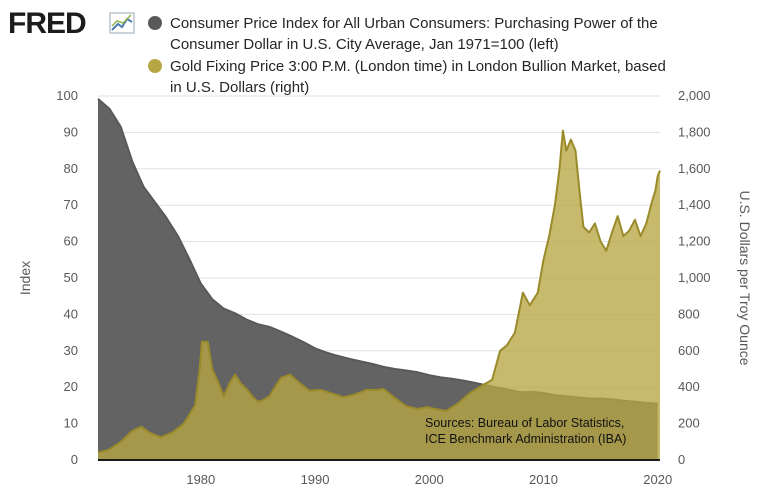 The height and width of the screenshot is (500, 768). Describe the element at coordinates (694, 95) in the screenshot. I see `right-tick-label: 2,000` at that location.